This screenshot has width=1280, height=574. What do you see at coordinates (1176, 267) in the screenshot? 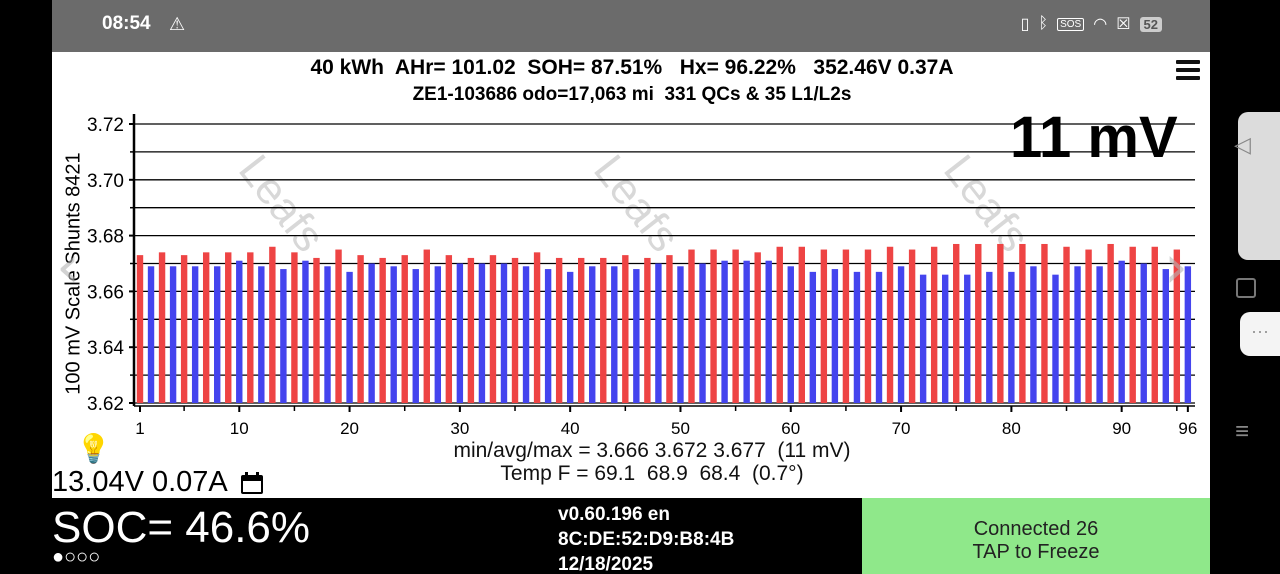
I see `next-page-chevron-icon: ›` at bounding box center [1176, 267].